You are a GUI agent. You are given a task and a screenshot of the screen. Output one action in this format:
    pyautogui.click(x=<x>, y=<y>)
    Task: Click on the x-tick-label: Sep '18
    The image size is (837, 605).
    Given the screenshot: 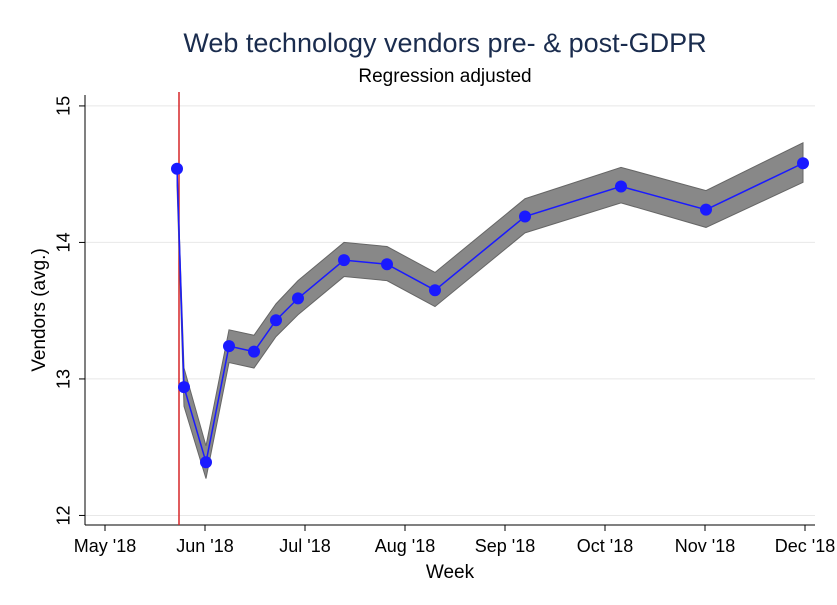 What is the action you would take?
    pyautogui.click(x=505, y=546)
    